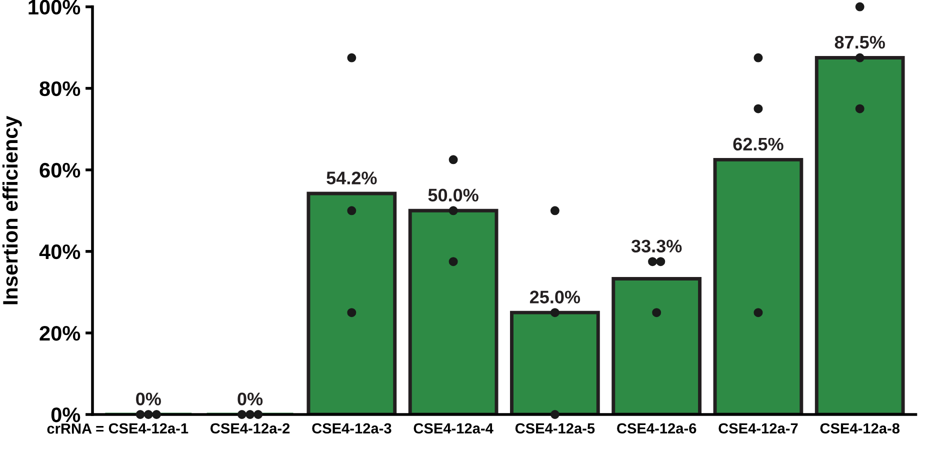  What do you see at coordinates (656, 246) in the screenshot?
I see `data-label: 33.3%` at bounding box center [656, 246].